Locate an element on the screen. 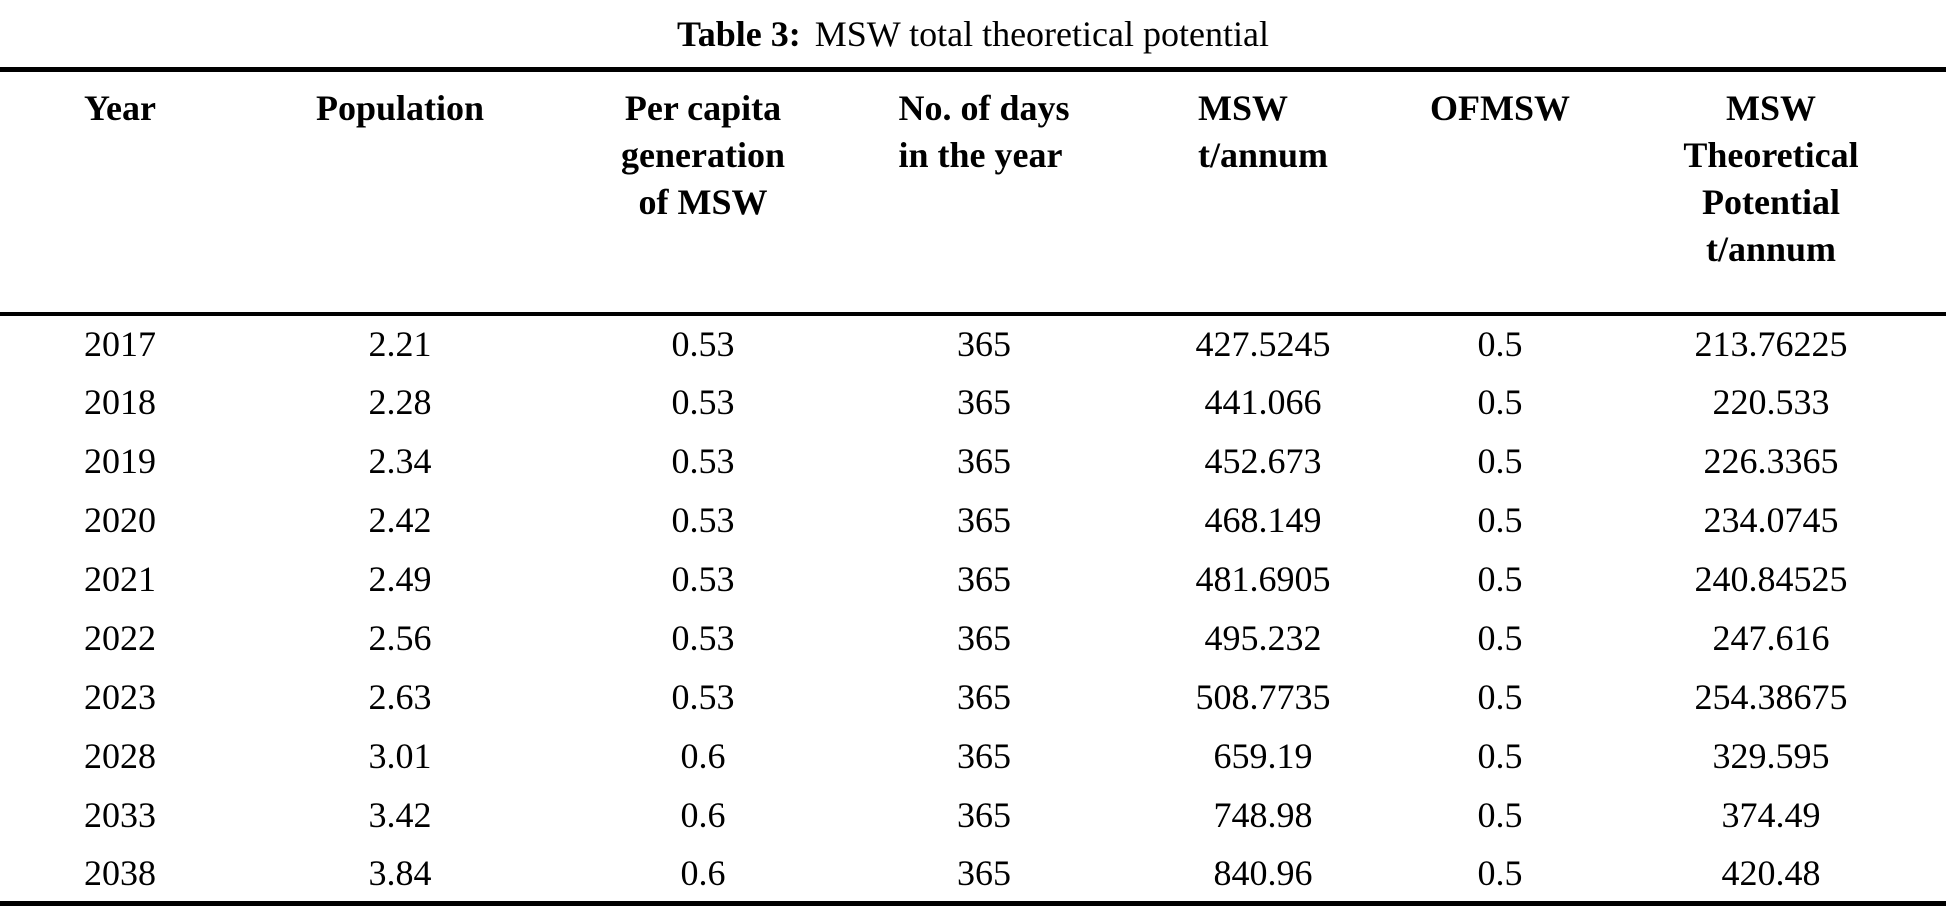 The image size is (1946, 922). table-cell: 748.98 is located at coordinates (1263, 815).